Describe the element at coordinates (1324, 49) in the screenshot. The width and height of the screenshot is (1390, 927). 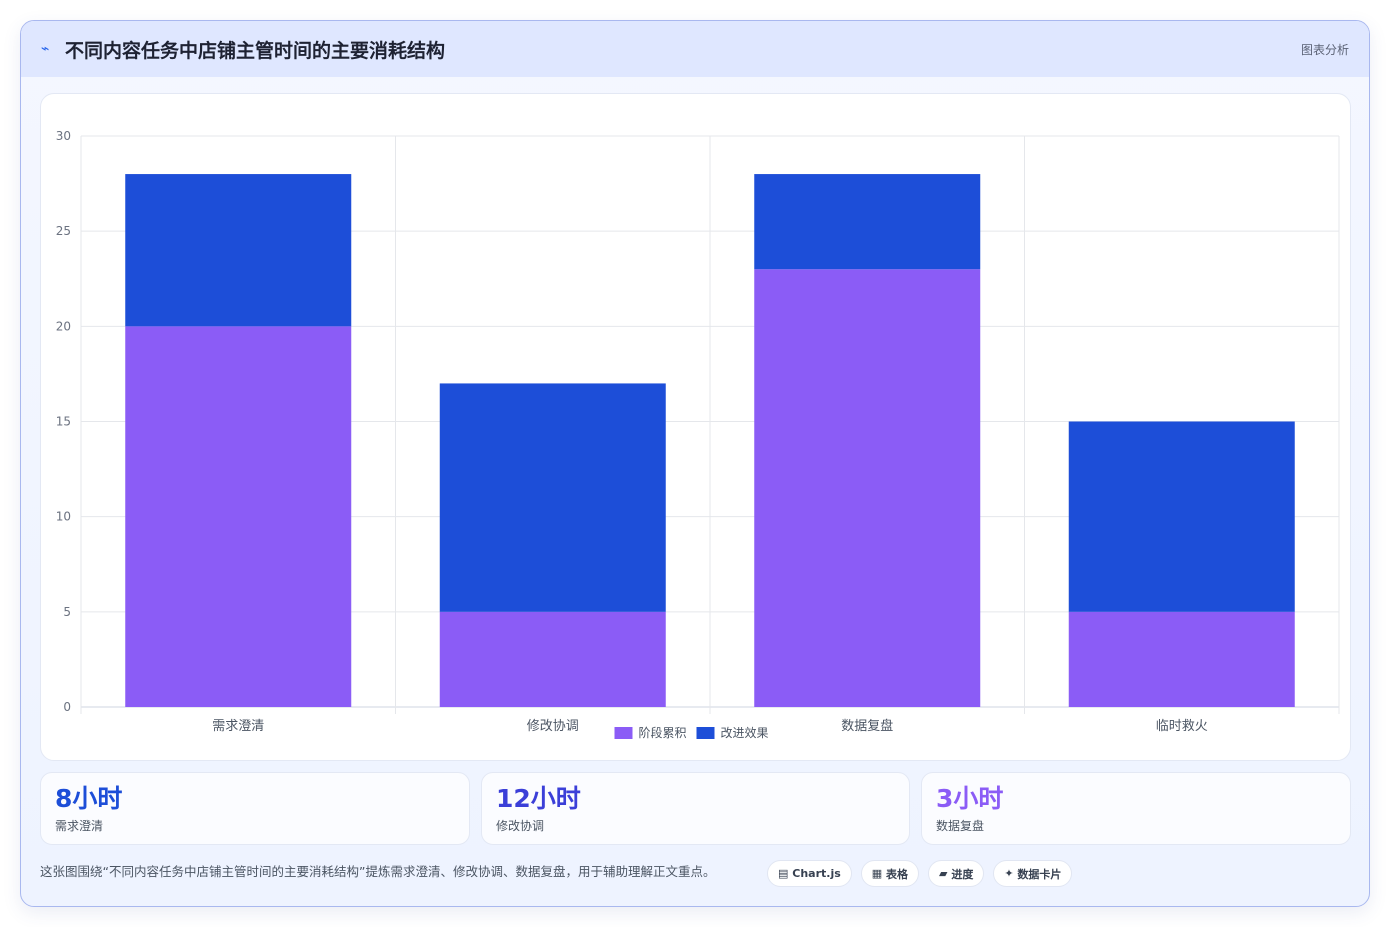
I see `section-tag: 图表分析` at that location.